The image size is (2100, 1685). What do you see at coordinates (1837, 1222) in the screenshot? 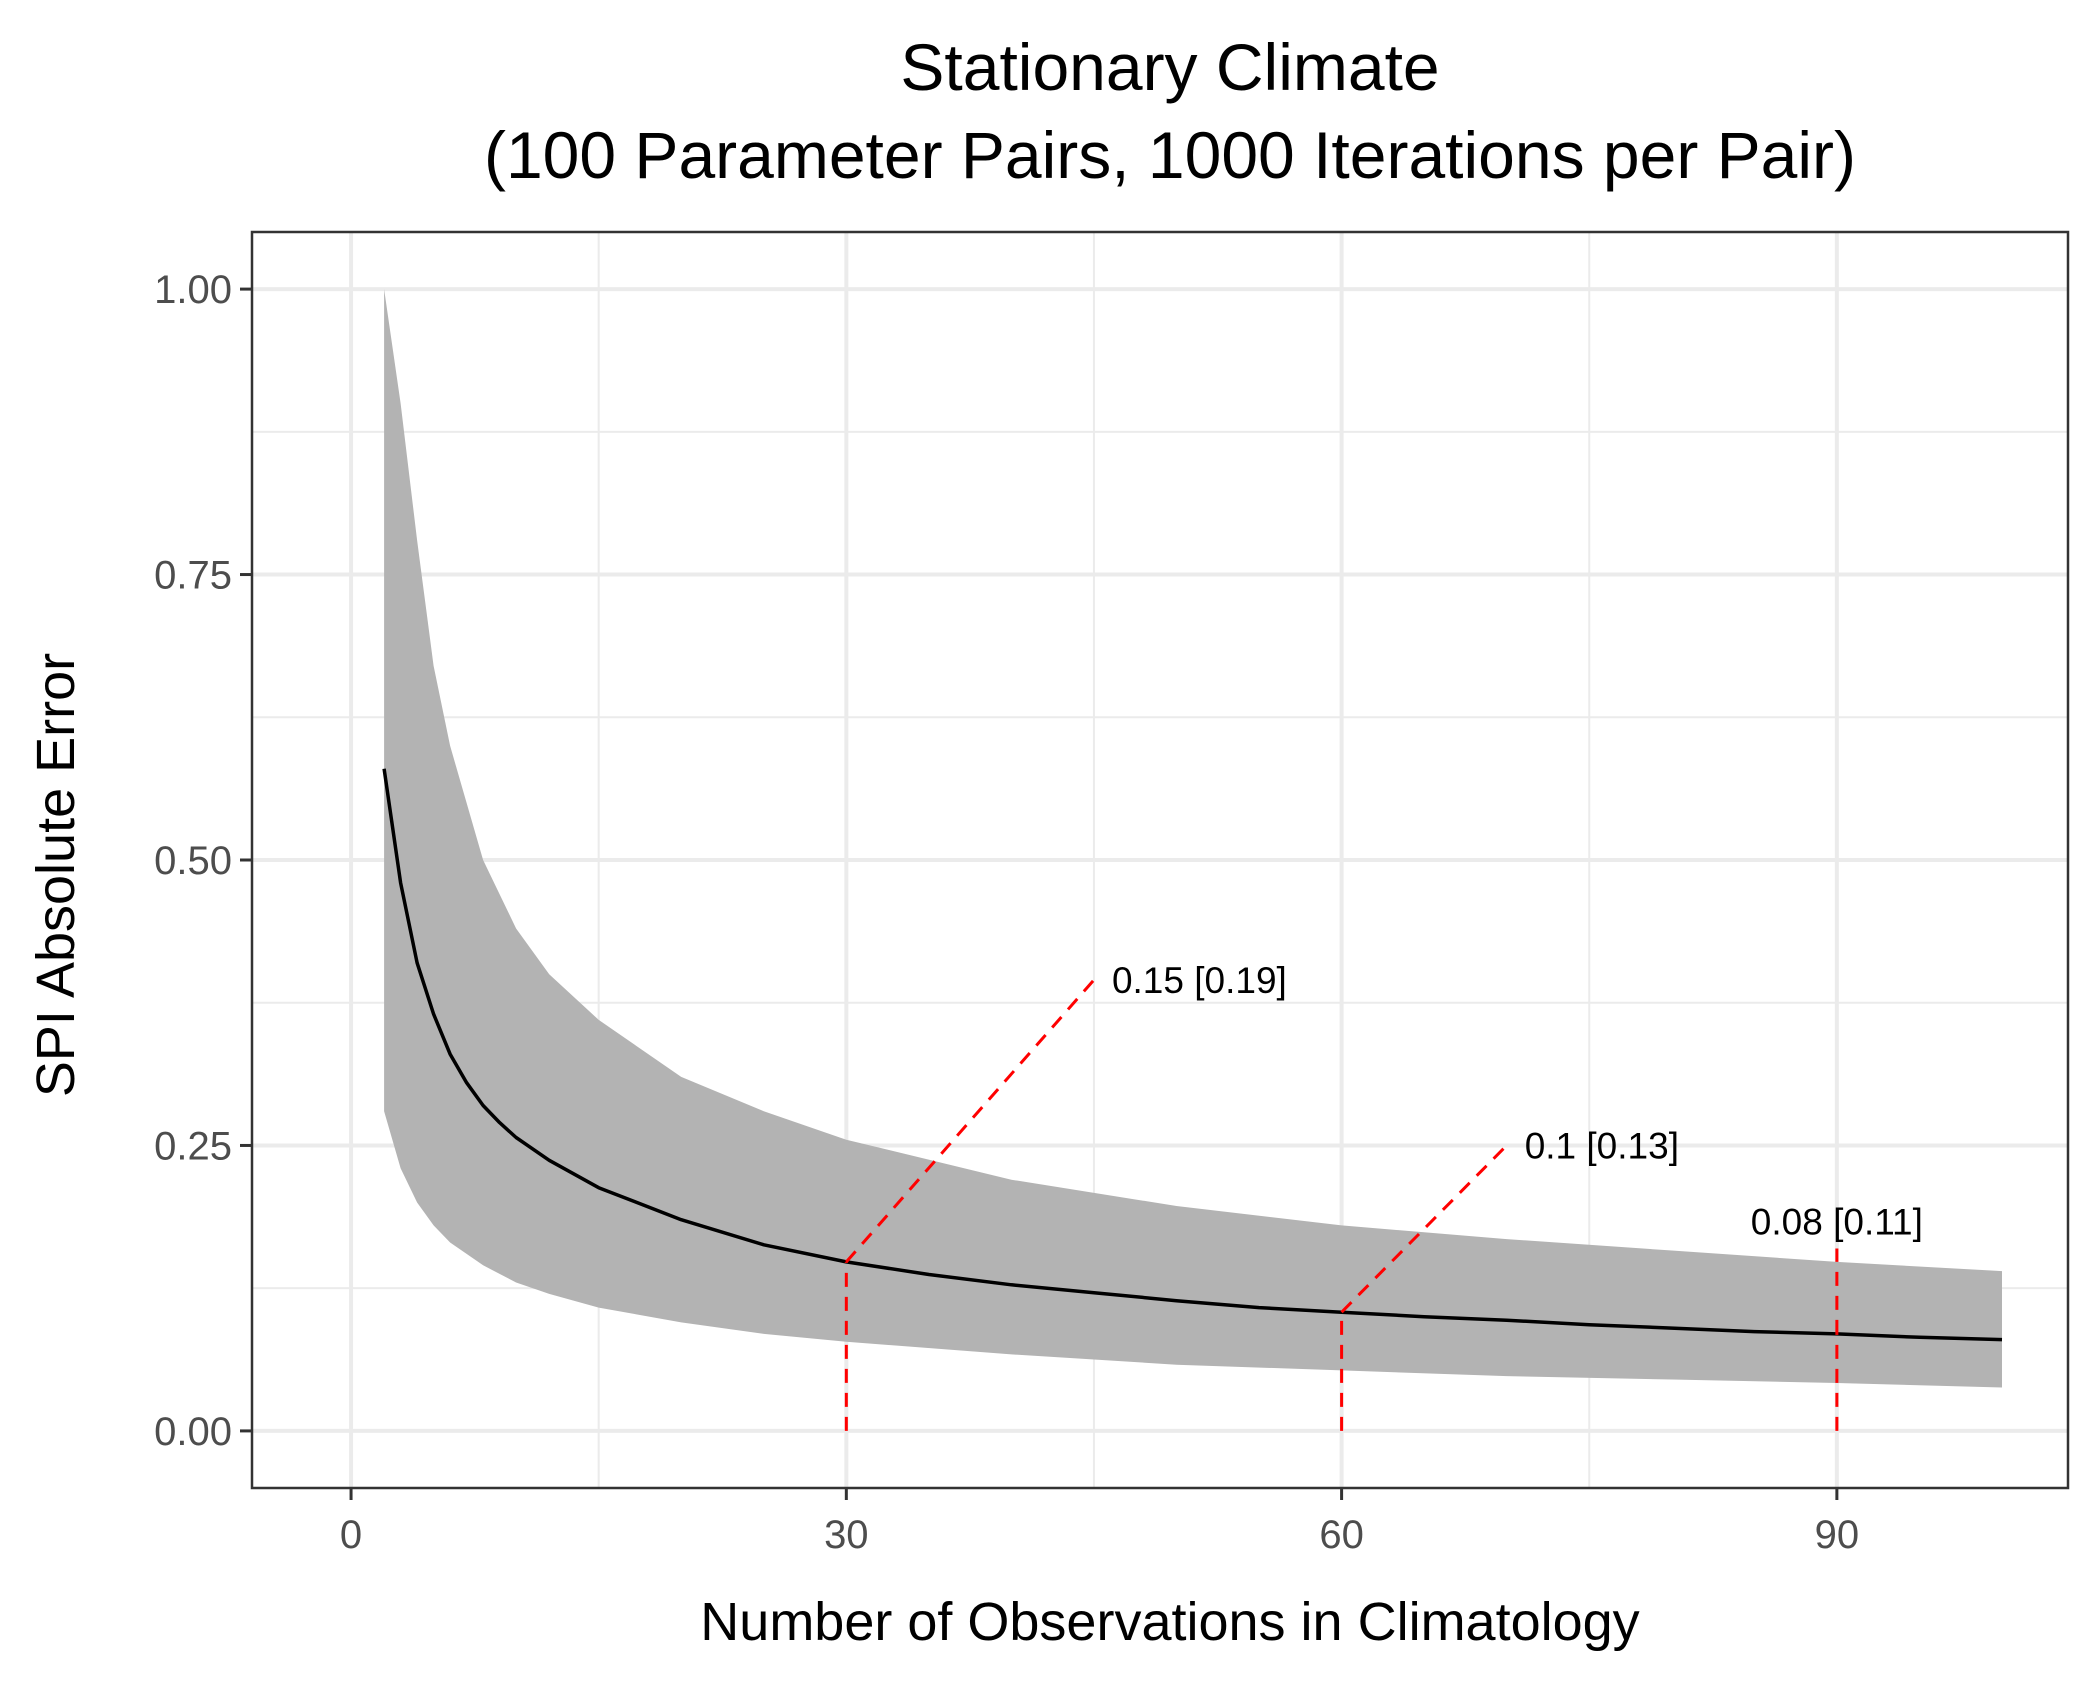
I see `annotation-label: 0.08 [0.11]` at bounding box center [1837, 1222].